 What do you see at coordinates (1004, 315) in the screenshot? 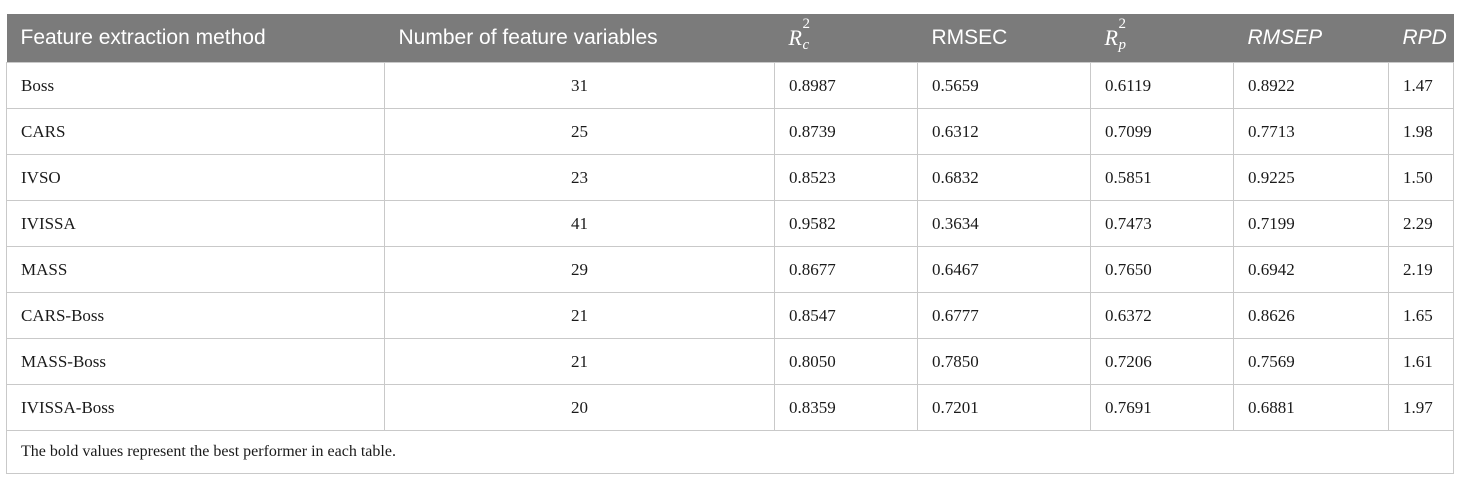
I see `cell-rmsec: 0.6777` at bounding box center [1004, 315].